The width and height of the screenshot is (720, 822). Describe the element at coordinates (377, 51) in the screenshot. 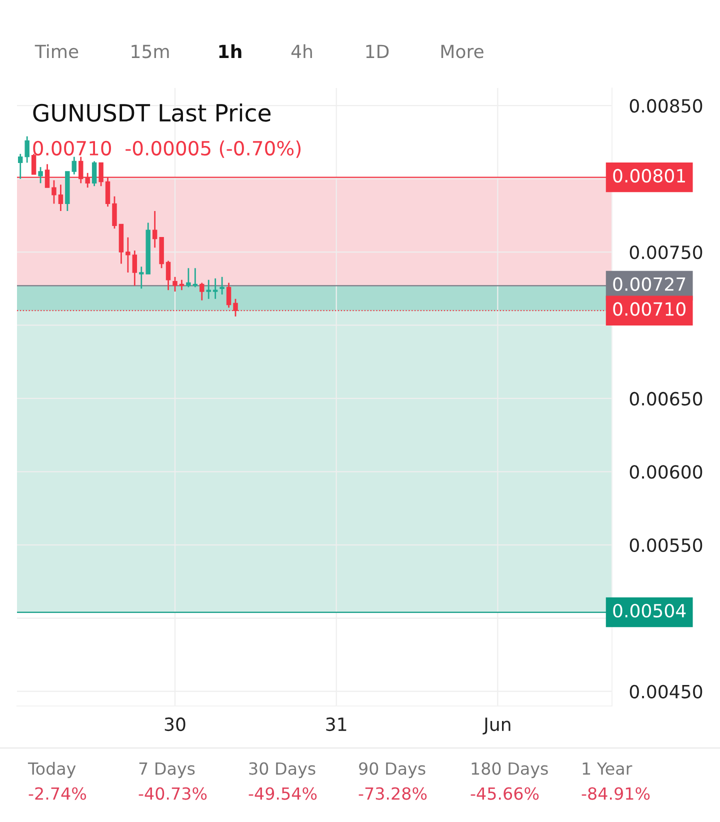

I see `text: 1D` at that location.